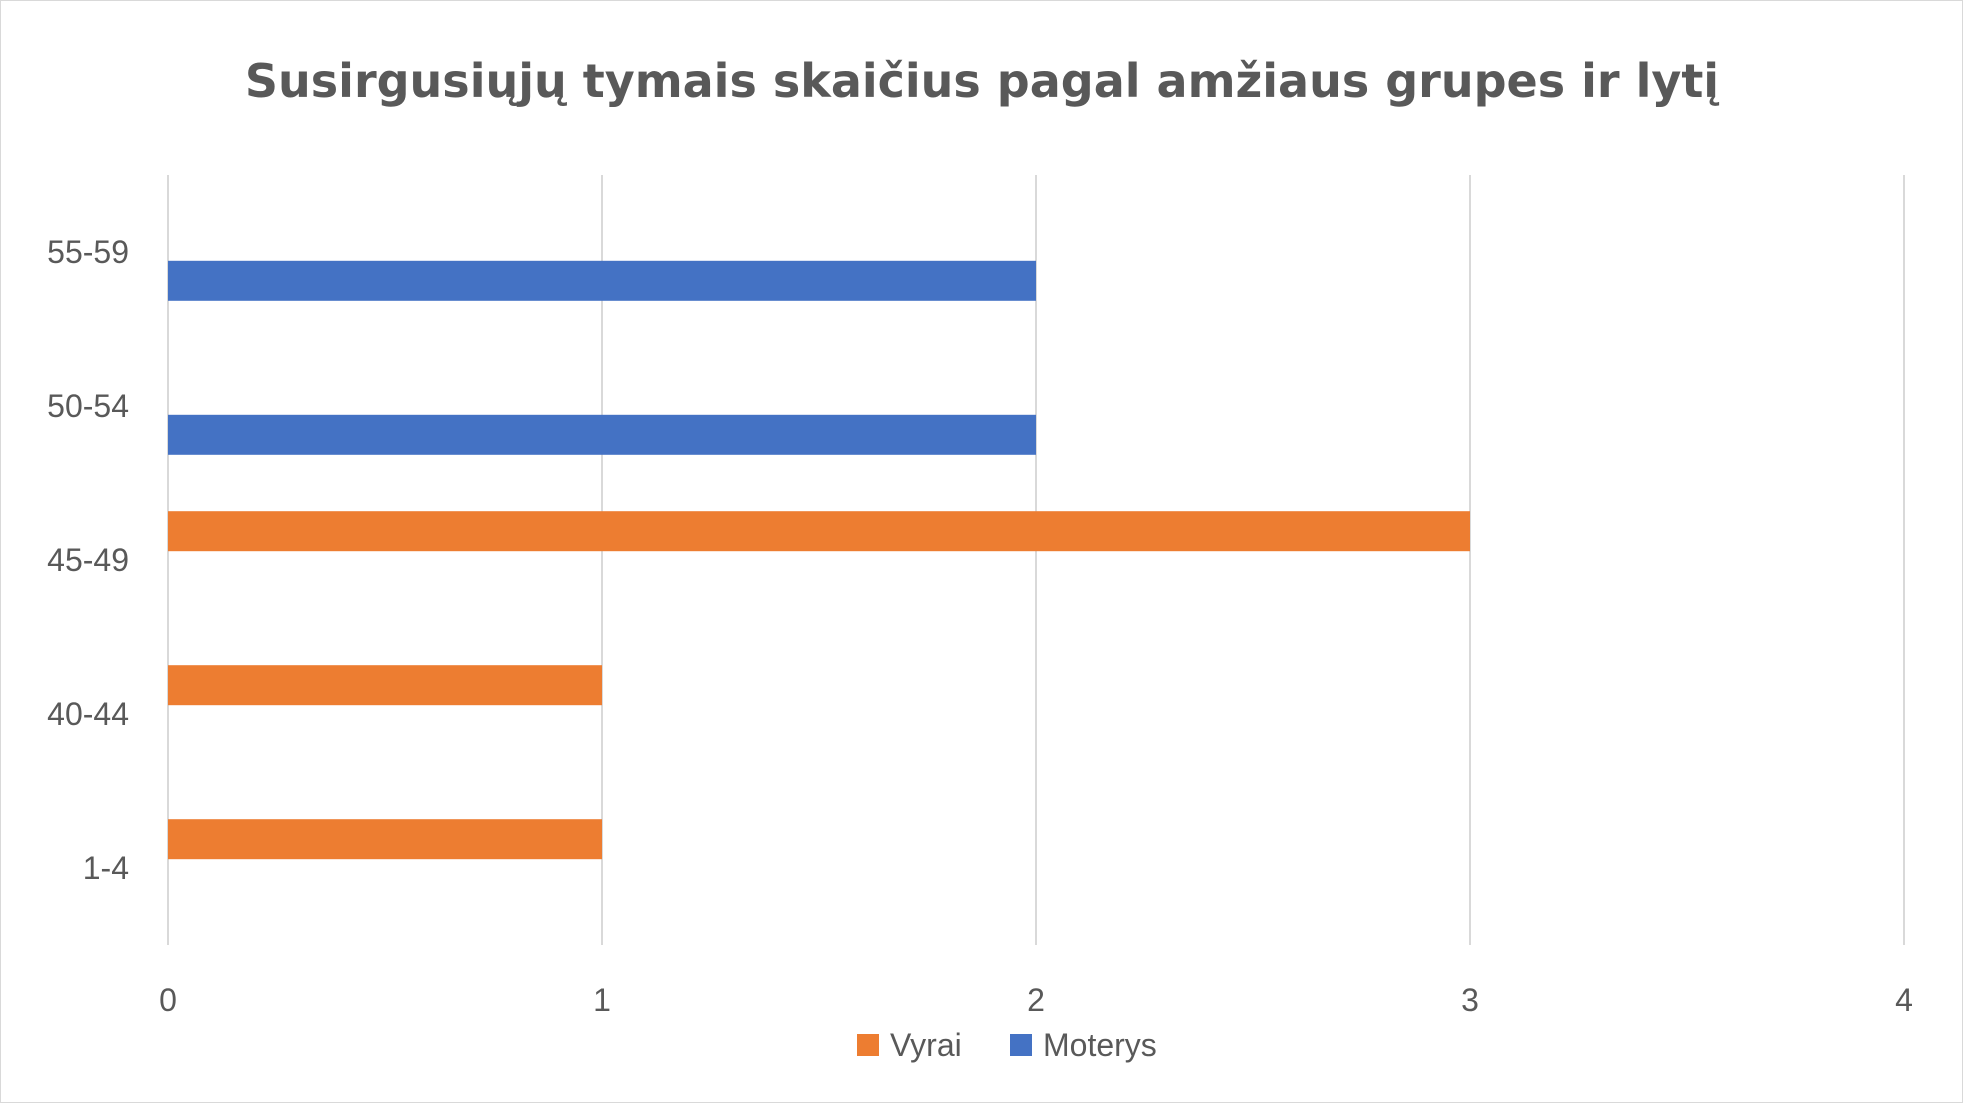 The width and height of the screenshot is (1963, 1104). What do you see at coordinates (1021, 1045) in the screenshot?
I see `legend-swatch-moterys` at bounding box center [1021, 1045].